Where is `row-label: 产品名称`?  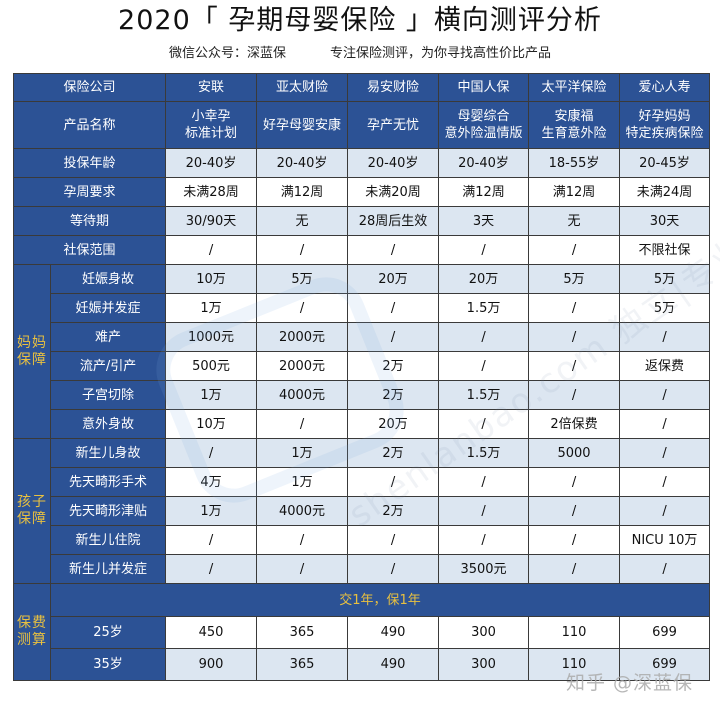
row-label: 产品名称 is located at coordinates (89, 125).